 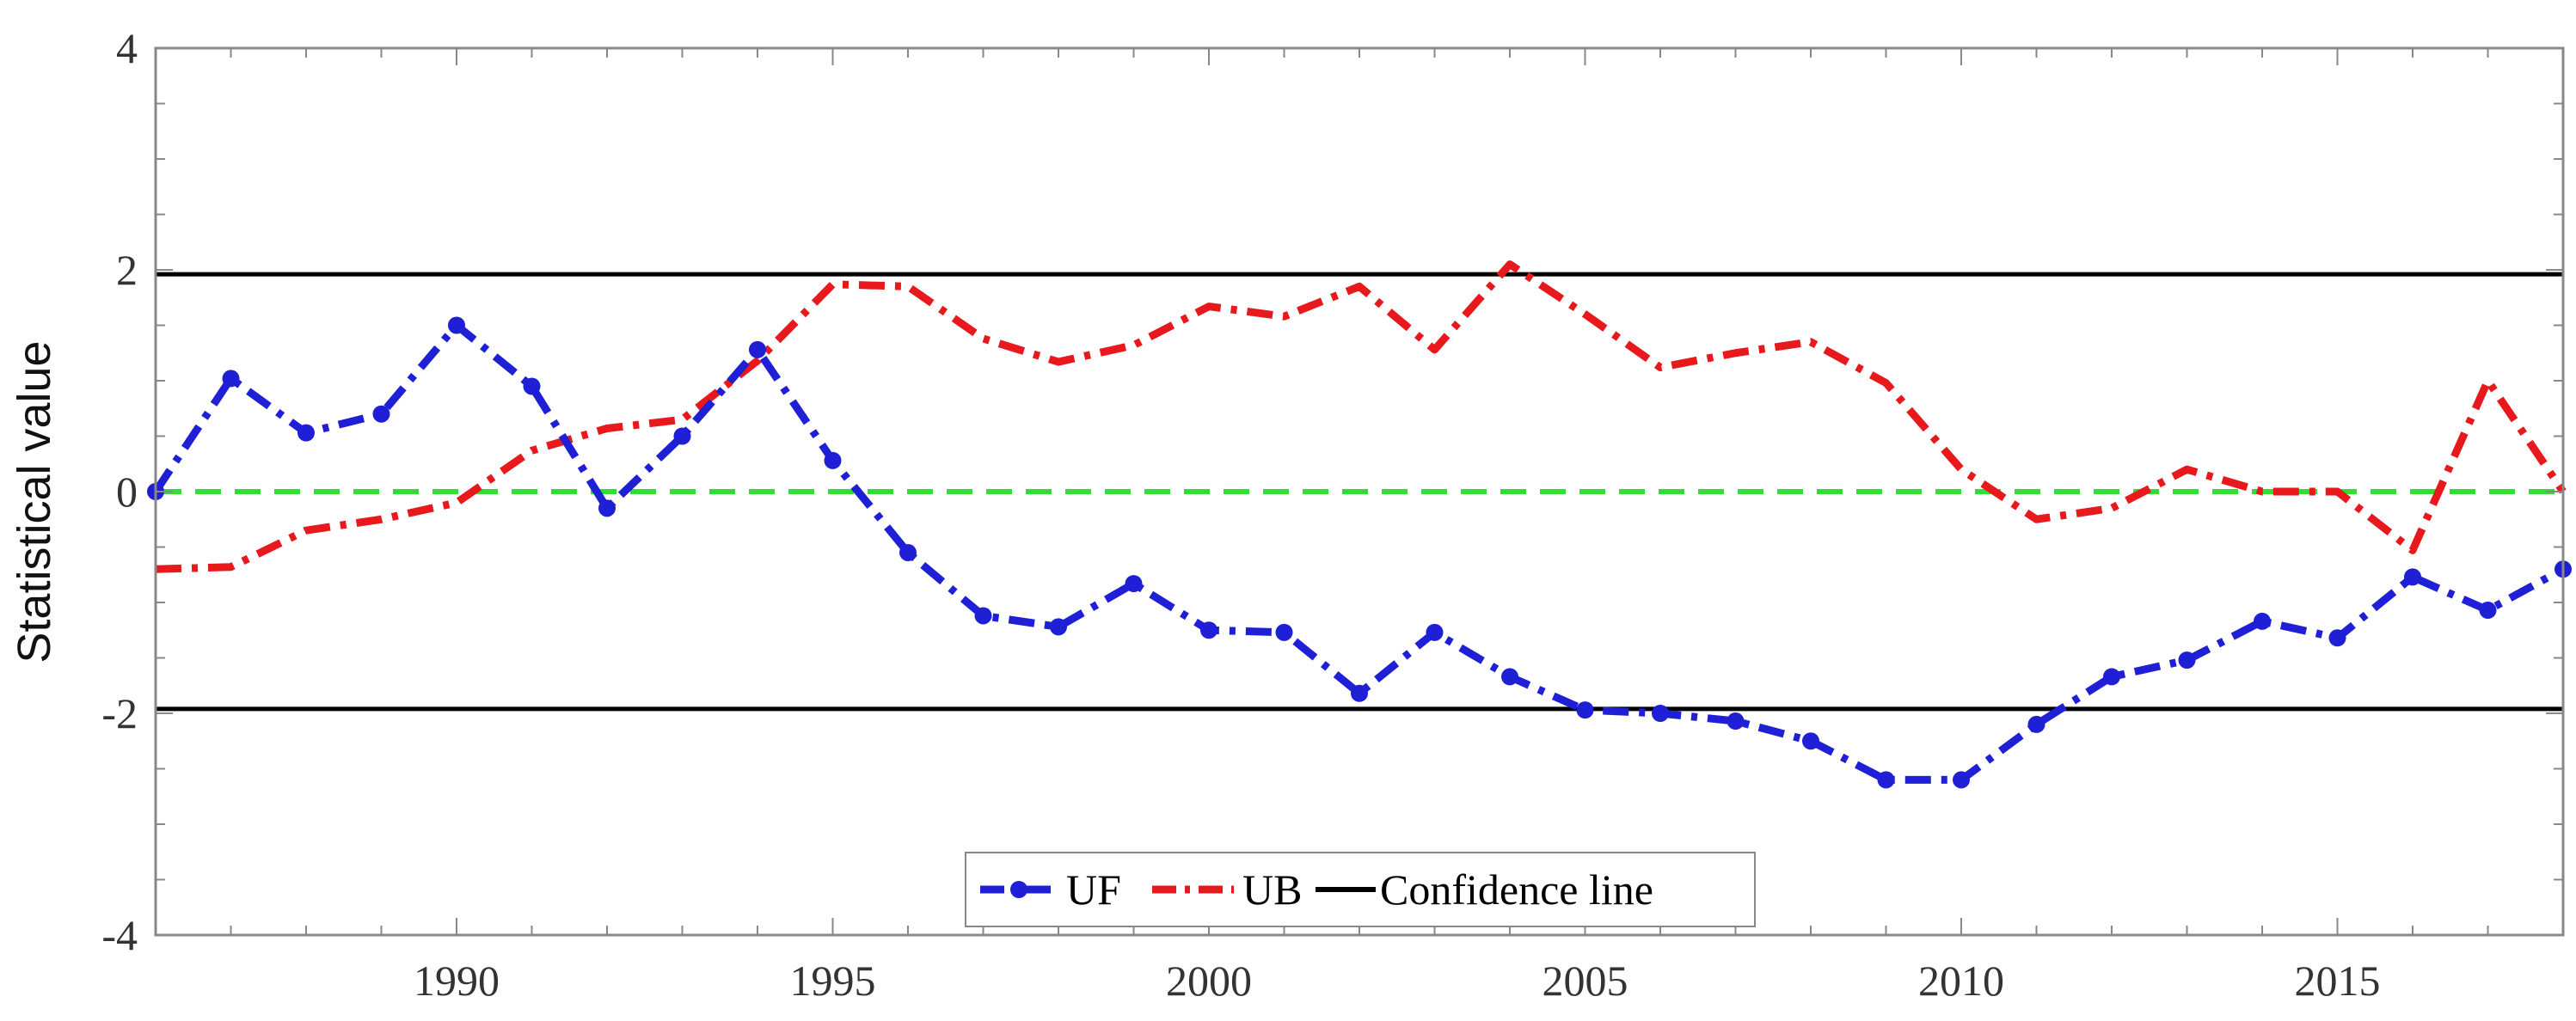 What do you see at coordinates (127, 48) in the screenshot?
I see `y-tick-label: 4` at bounding box center [127, 48].